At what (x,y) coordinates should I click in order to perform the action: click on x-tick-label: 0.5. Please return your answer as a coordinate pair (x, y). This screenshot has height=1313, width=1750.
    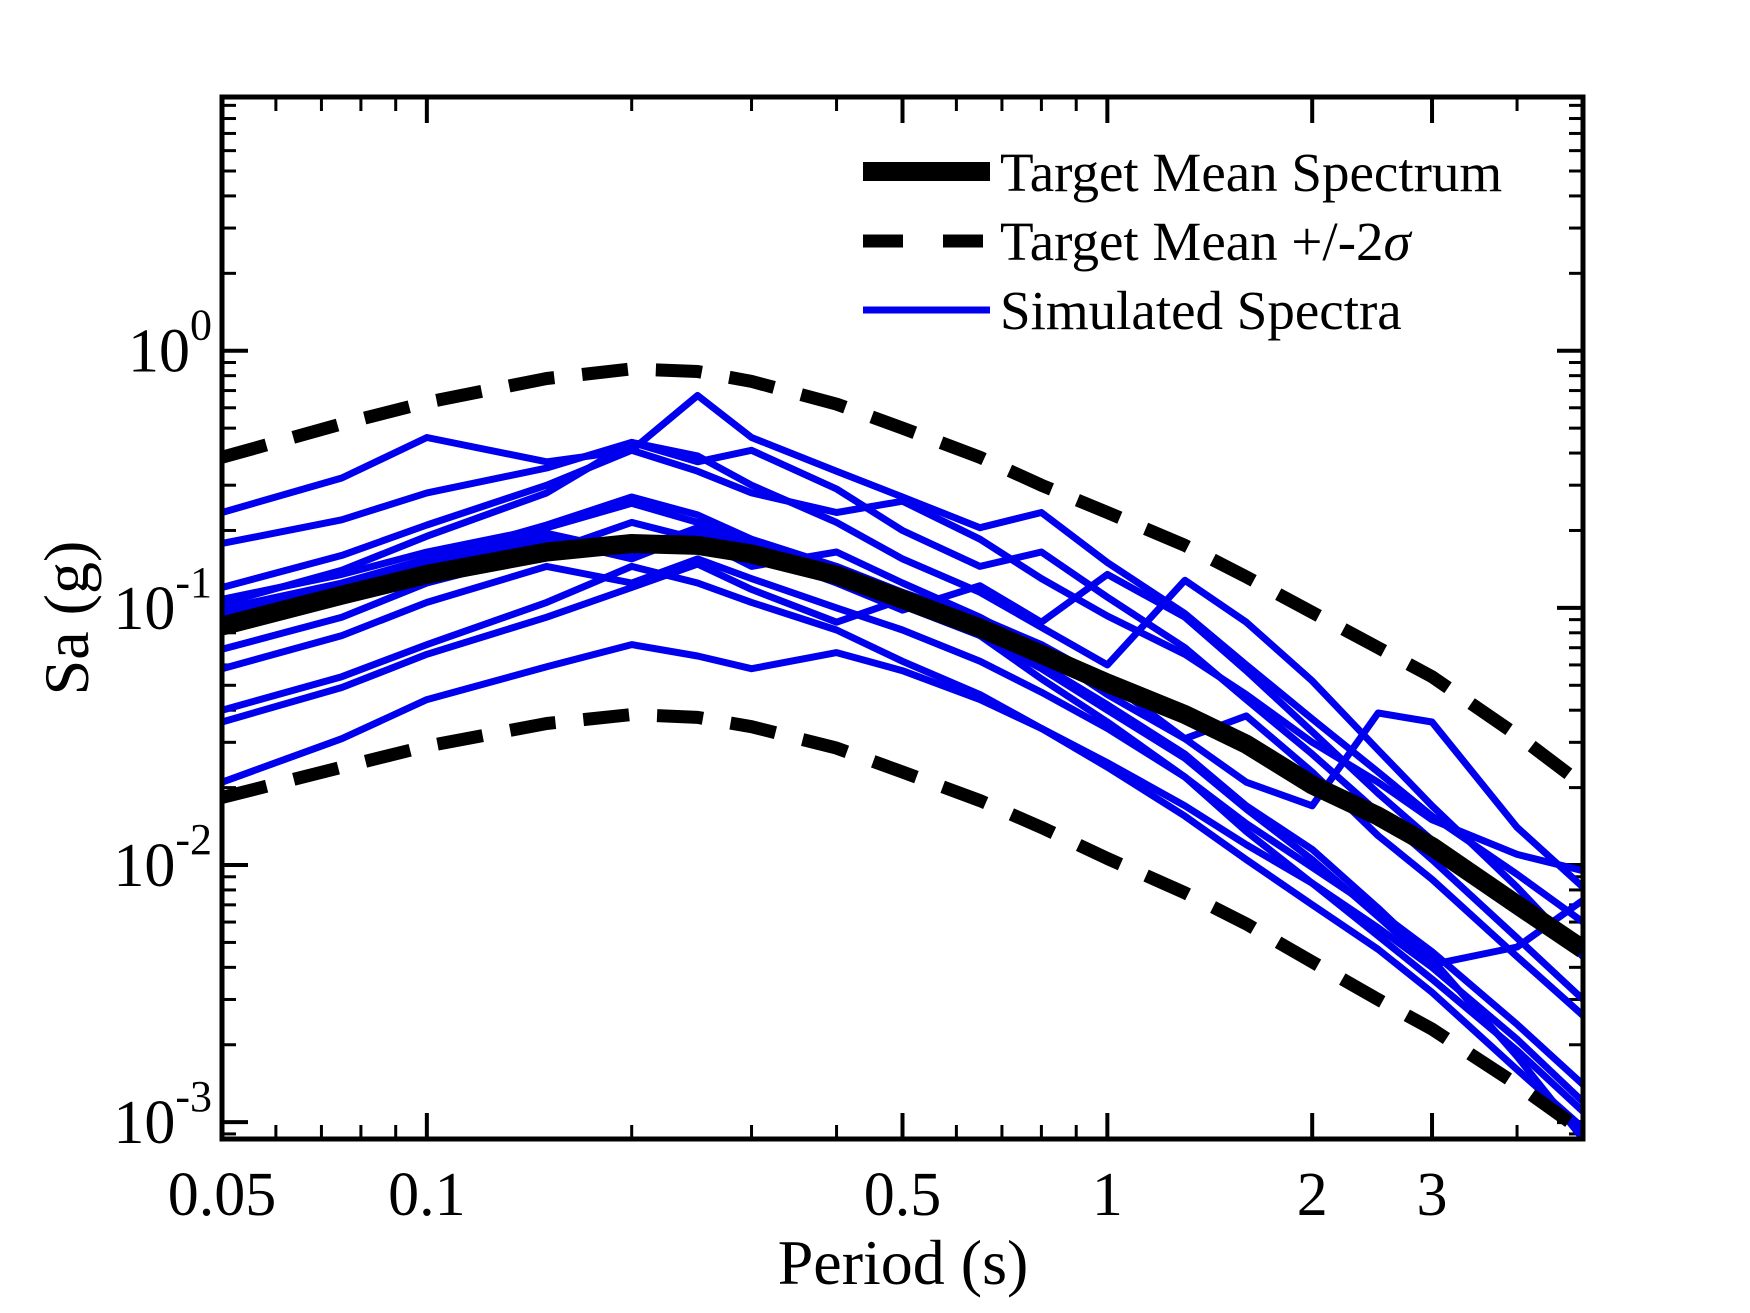
    Looking at the image, I should click on (903, 1195).